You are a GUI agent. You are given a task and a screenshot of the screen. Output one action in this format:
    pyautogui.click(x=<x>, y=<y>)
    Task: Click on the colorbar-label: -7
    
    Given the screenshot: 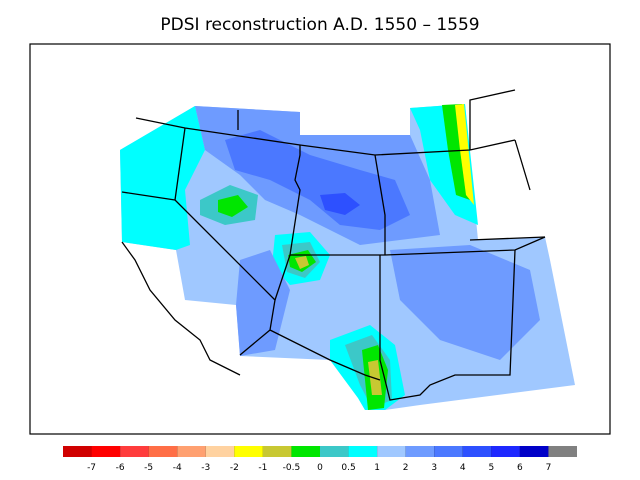 What is the action you would take?
    pyautogui.click(x=91, y=468)
    